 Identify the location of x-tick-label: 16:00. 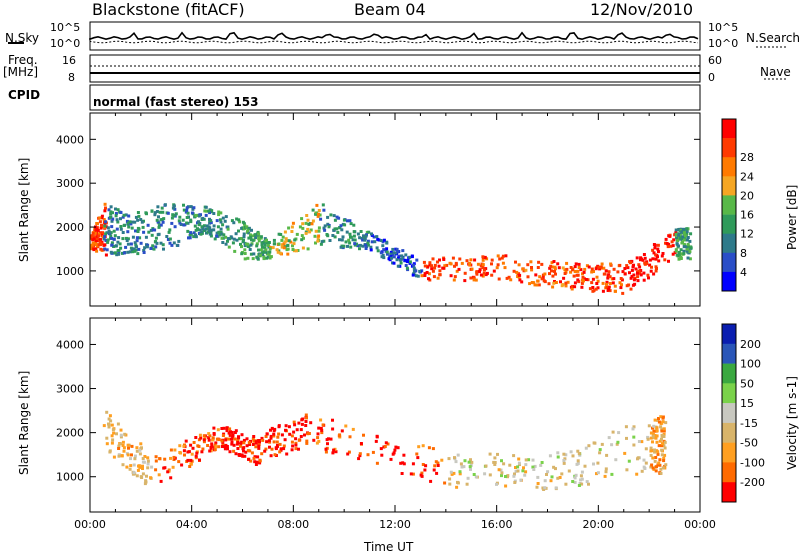
(497, 524).